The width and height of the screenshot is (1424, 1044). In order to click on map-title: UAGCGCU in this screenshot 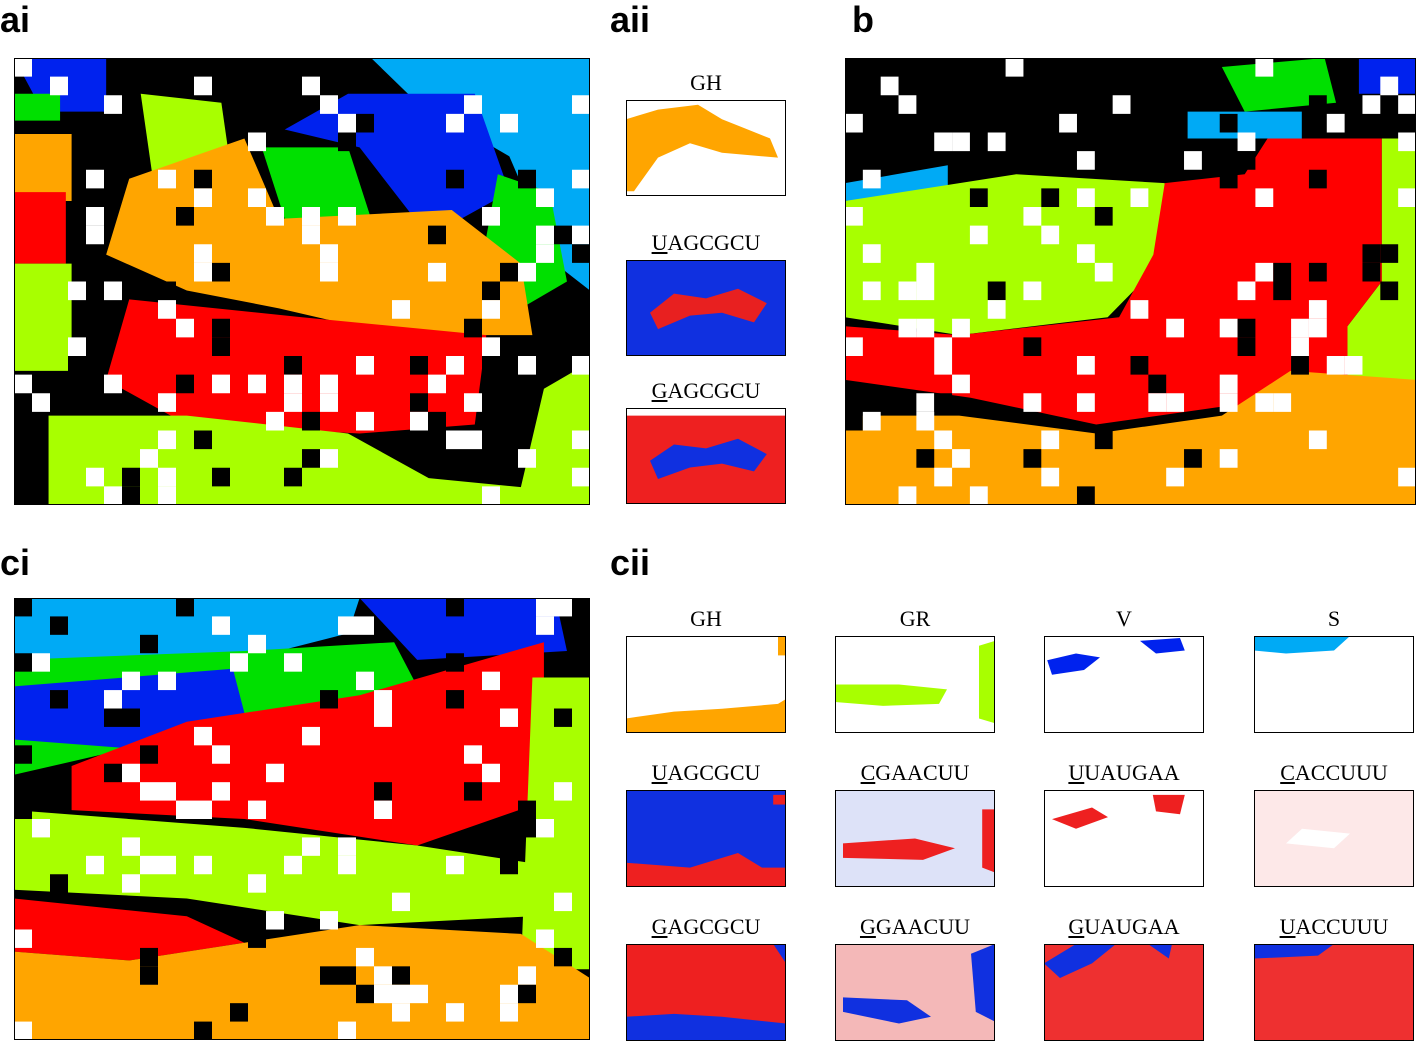, I will do `click(706, 242)`.